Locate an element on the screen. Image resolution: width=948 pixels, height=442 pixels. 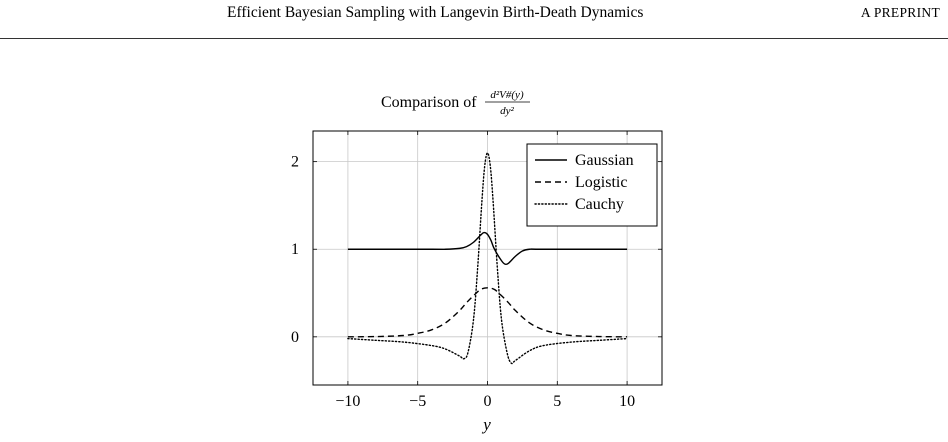
y-tick-label: 1 is located at coordinates (295, 249).